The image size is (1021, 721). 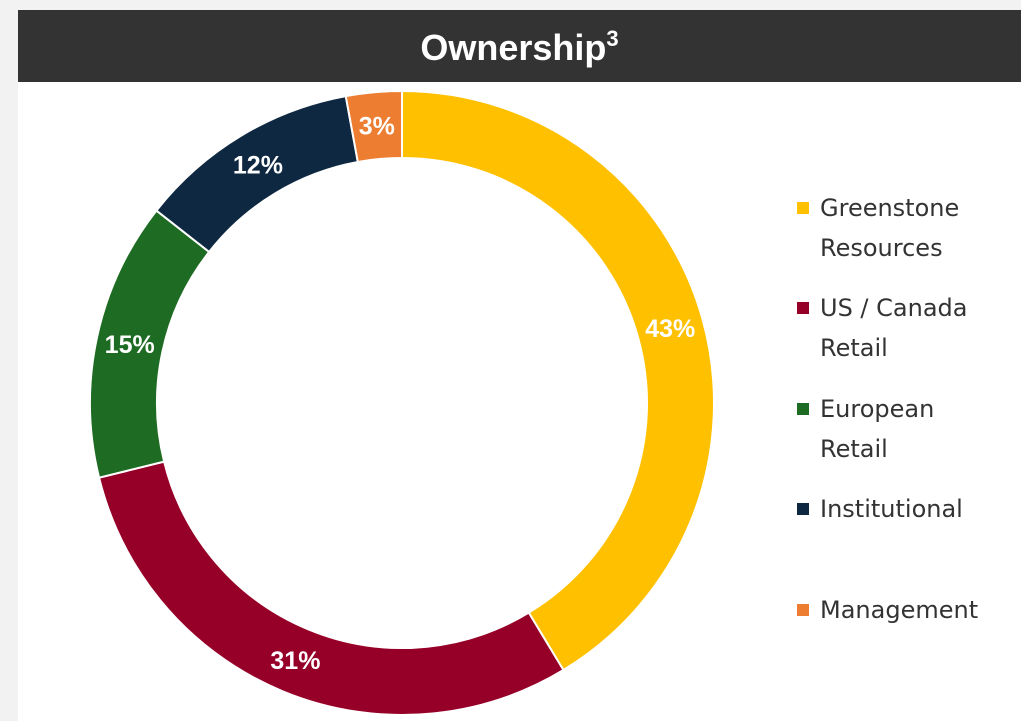 What do you see at coordinates (130, 345) in the screenshot?
I see `data-label: 15%` at bounding box center [130, 345].